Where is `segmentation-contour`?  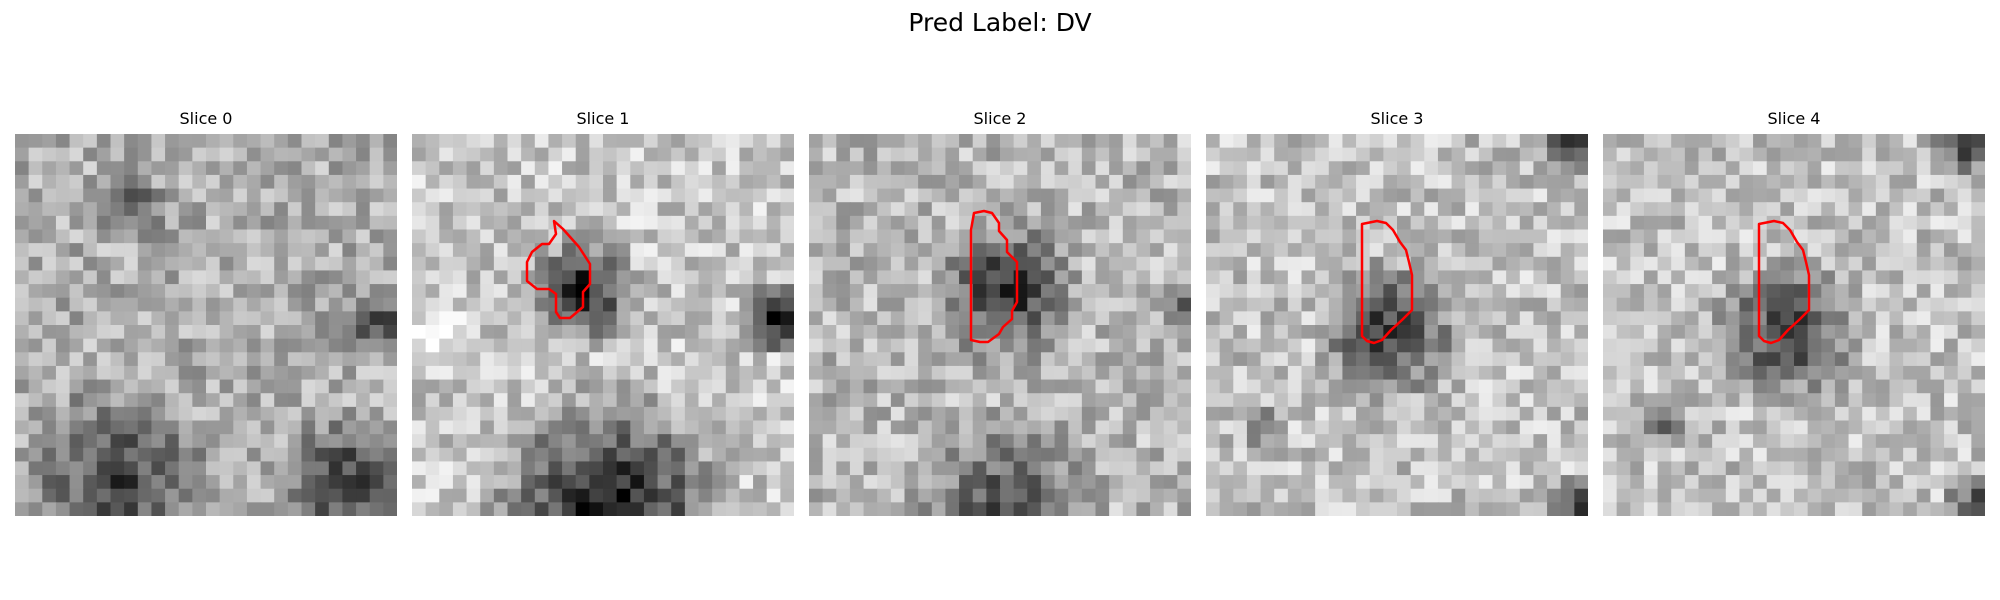
segmentation-contour is located at coordinates (1387, 282).